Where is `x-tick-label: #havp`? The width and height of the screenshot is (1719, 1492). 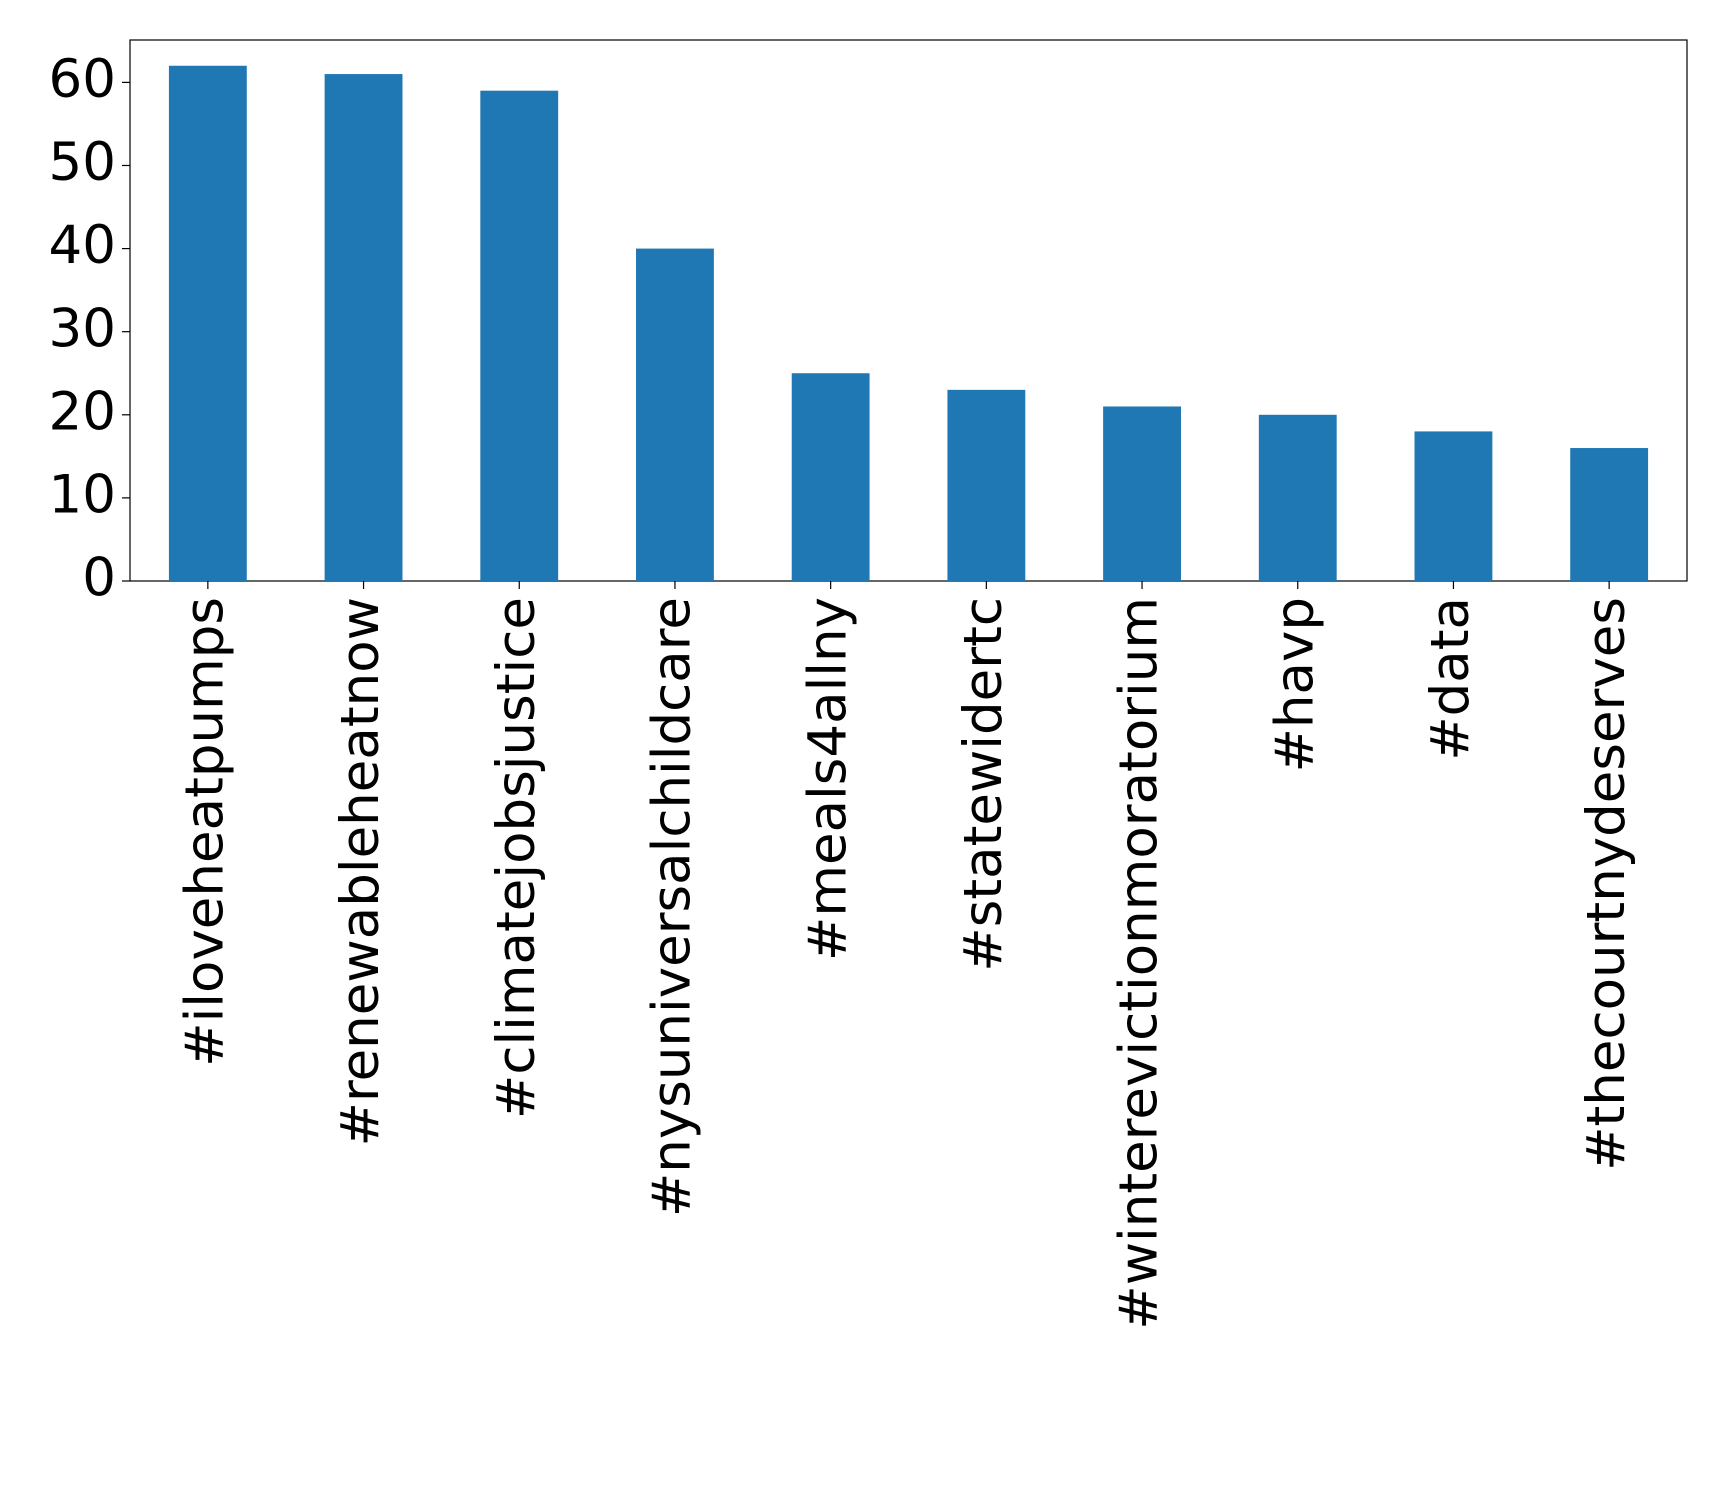
x-tick-label: #havp is located at coordinates (1294, 685).